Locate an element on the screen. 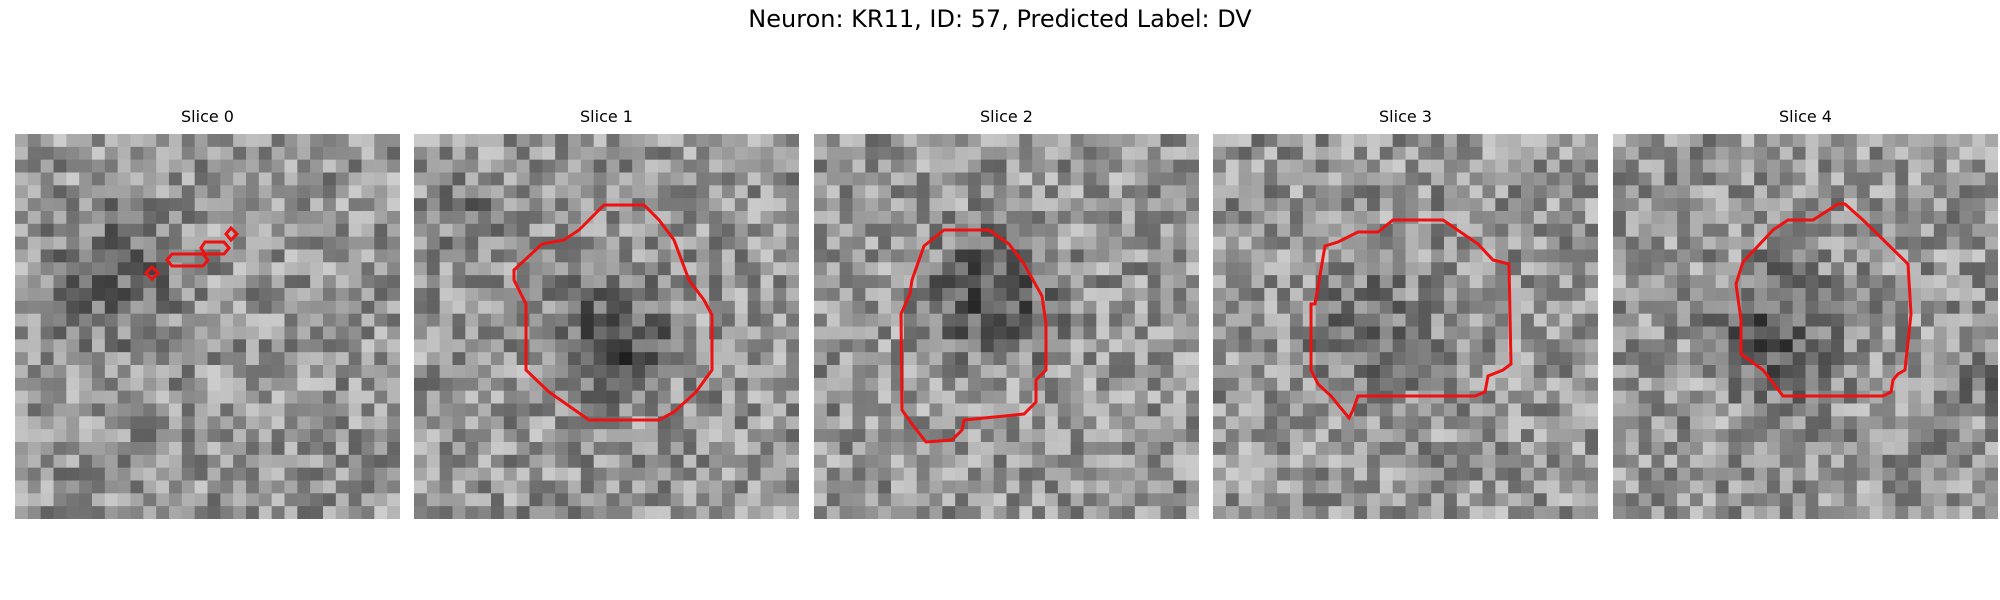 The image size is (2000, 600). slice-title-0: Slice 0 is located at coordinates (207, 116).